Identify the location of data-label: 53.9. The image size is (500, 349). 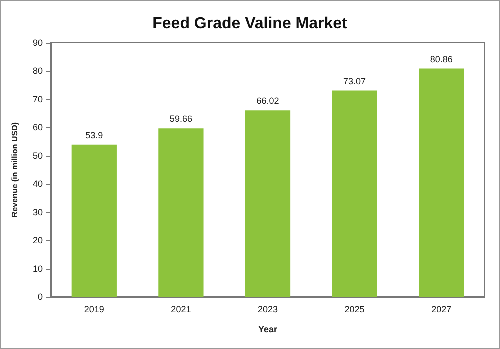
(95, 135).